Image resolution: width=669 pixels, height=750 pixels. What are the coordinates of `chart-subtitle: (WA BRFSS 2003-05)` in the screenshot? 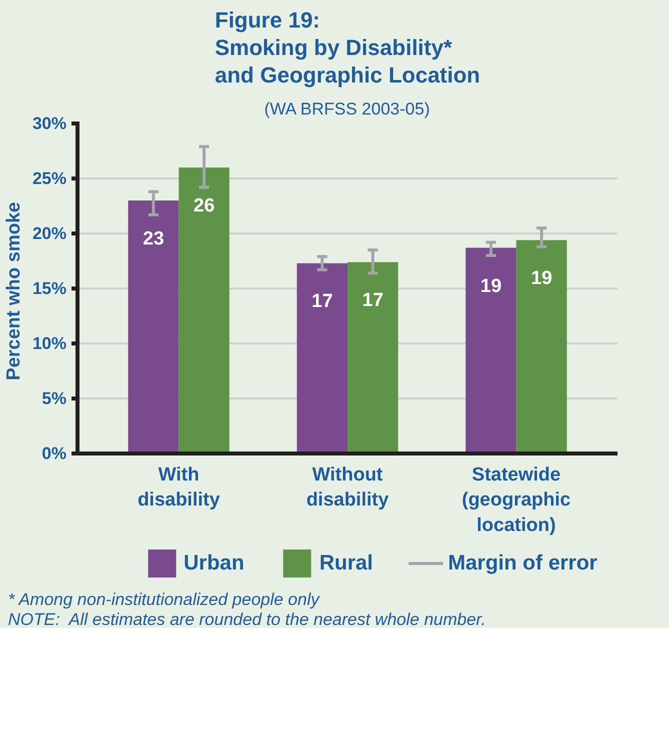 It's located at (347, 109).